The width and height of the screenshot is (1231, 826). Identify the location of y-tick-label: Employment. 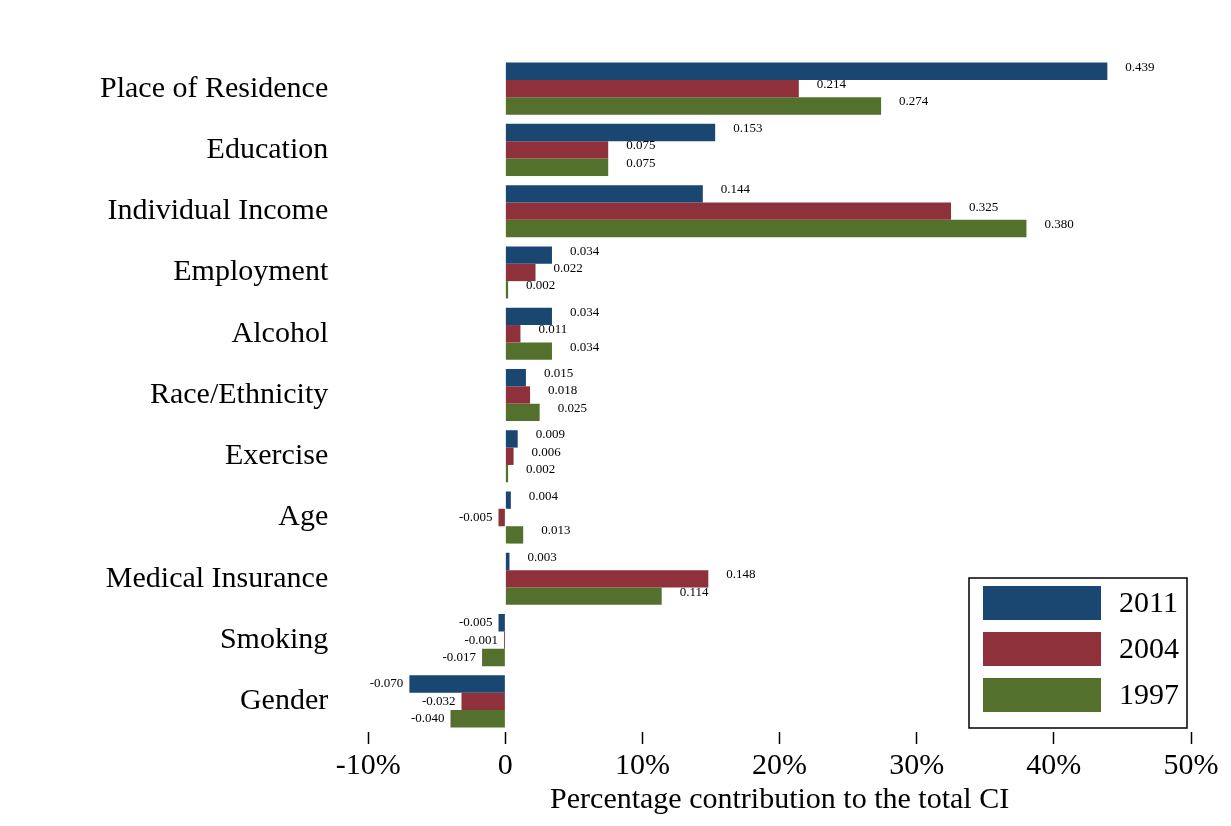
(251, 270).